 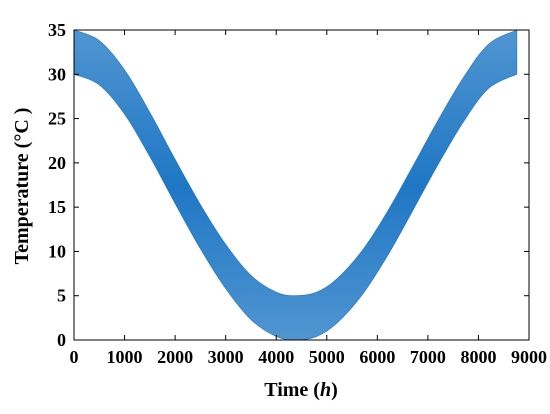 What do you see at coordinates (529, 357) in the screenshot?
I see `x-tick-label: 9000` at bounding box center [529, 357].